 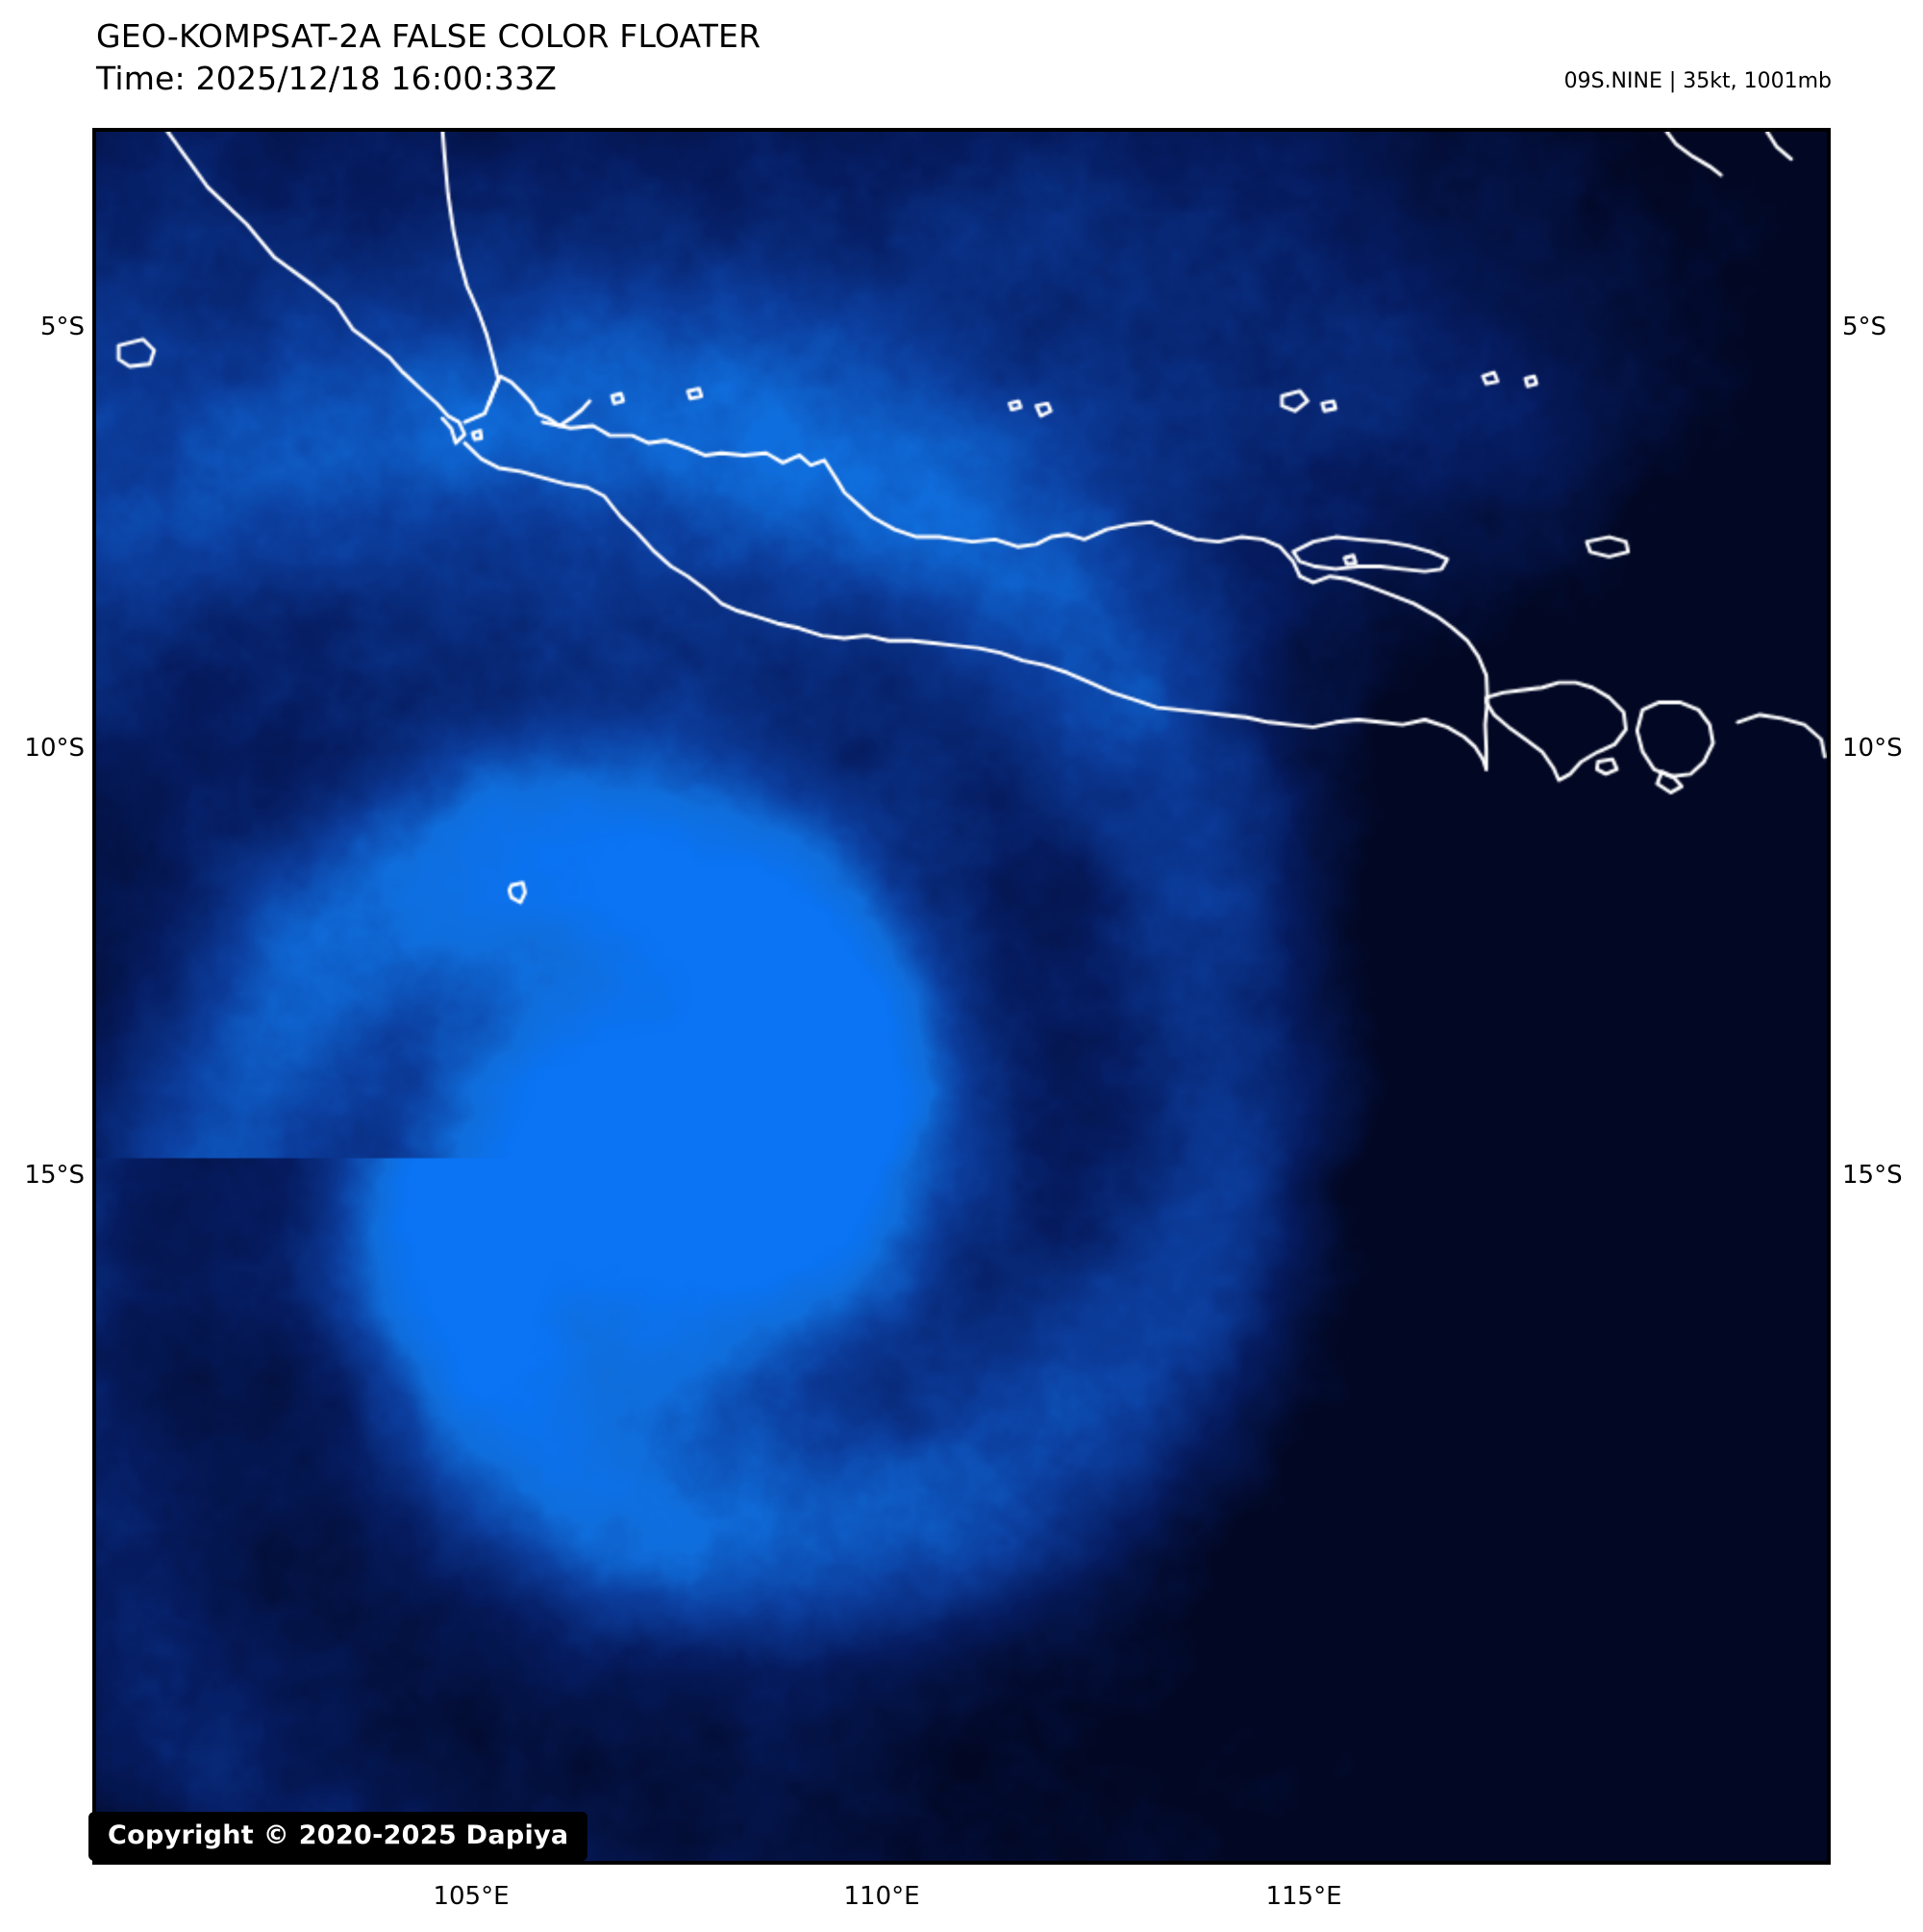 I want to click on storm-info-label: 09S.NINE | 35kt, 1001mb, so click(x=1697, y=81).